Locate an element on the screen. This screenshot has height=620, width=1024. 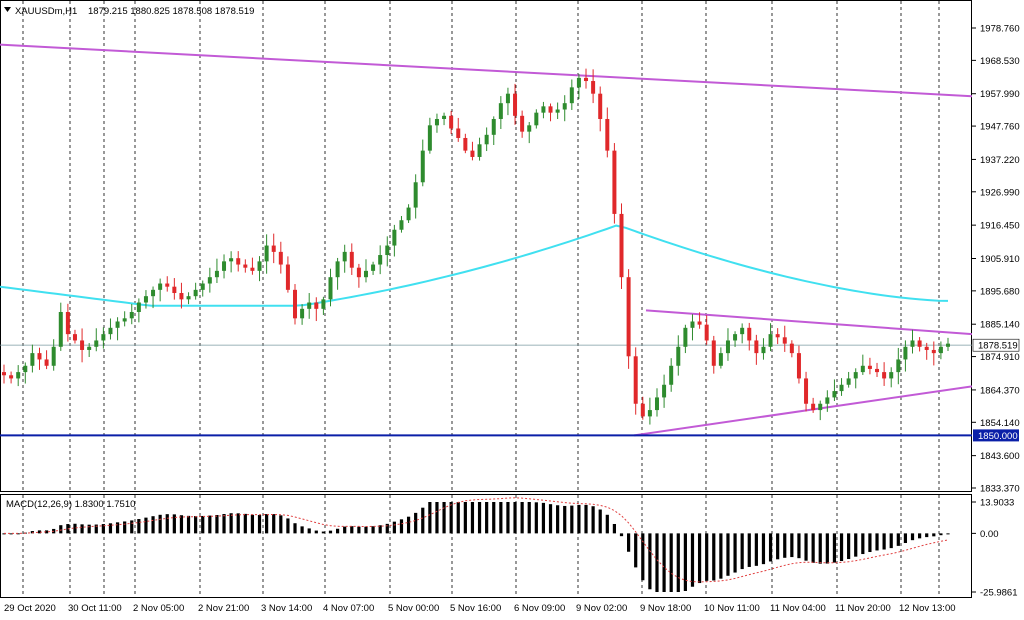
macd-label: MACD(12,26,9) 1.8300 1.7510 is located at coordinates (70, 504).